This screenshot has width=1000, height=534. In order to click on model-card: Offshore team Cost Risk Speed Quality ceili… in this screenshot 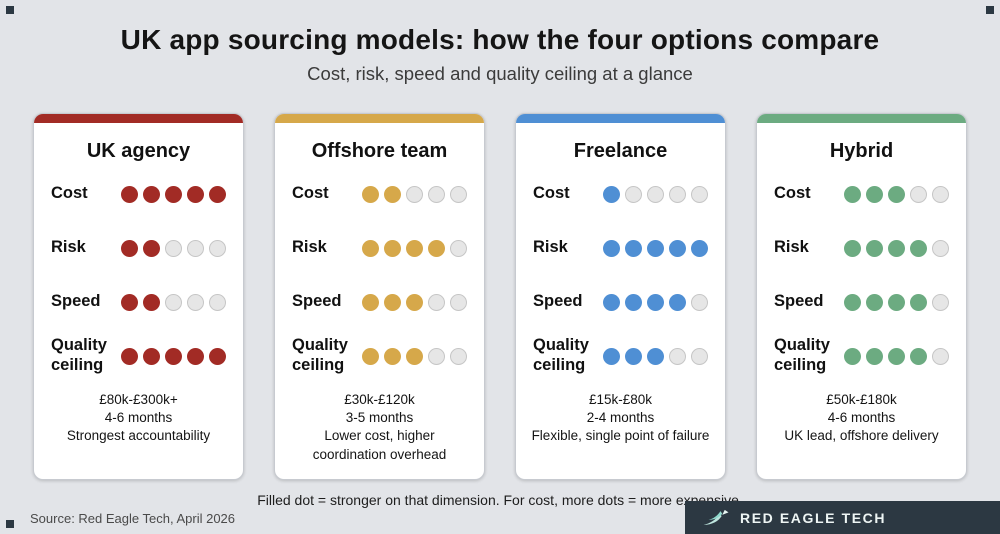, I will do `click(379, 296)`.